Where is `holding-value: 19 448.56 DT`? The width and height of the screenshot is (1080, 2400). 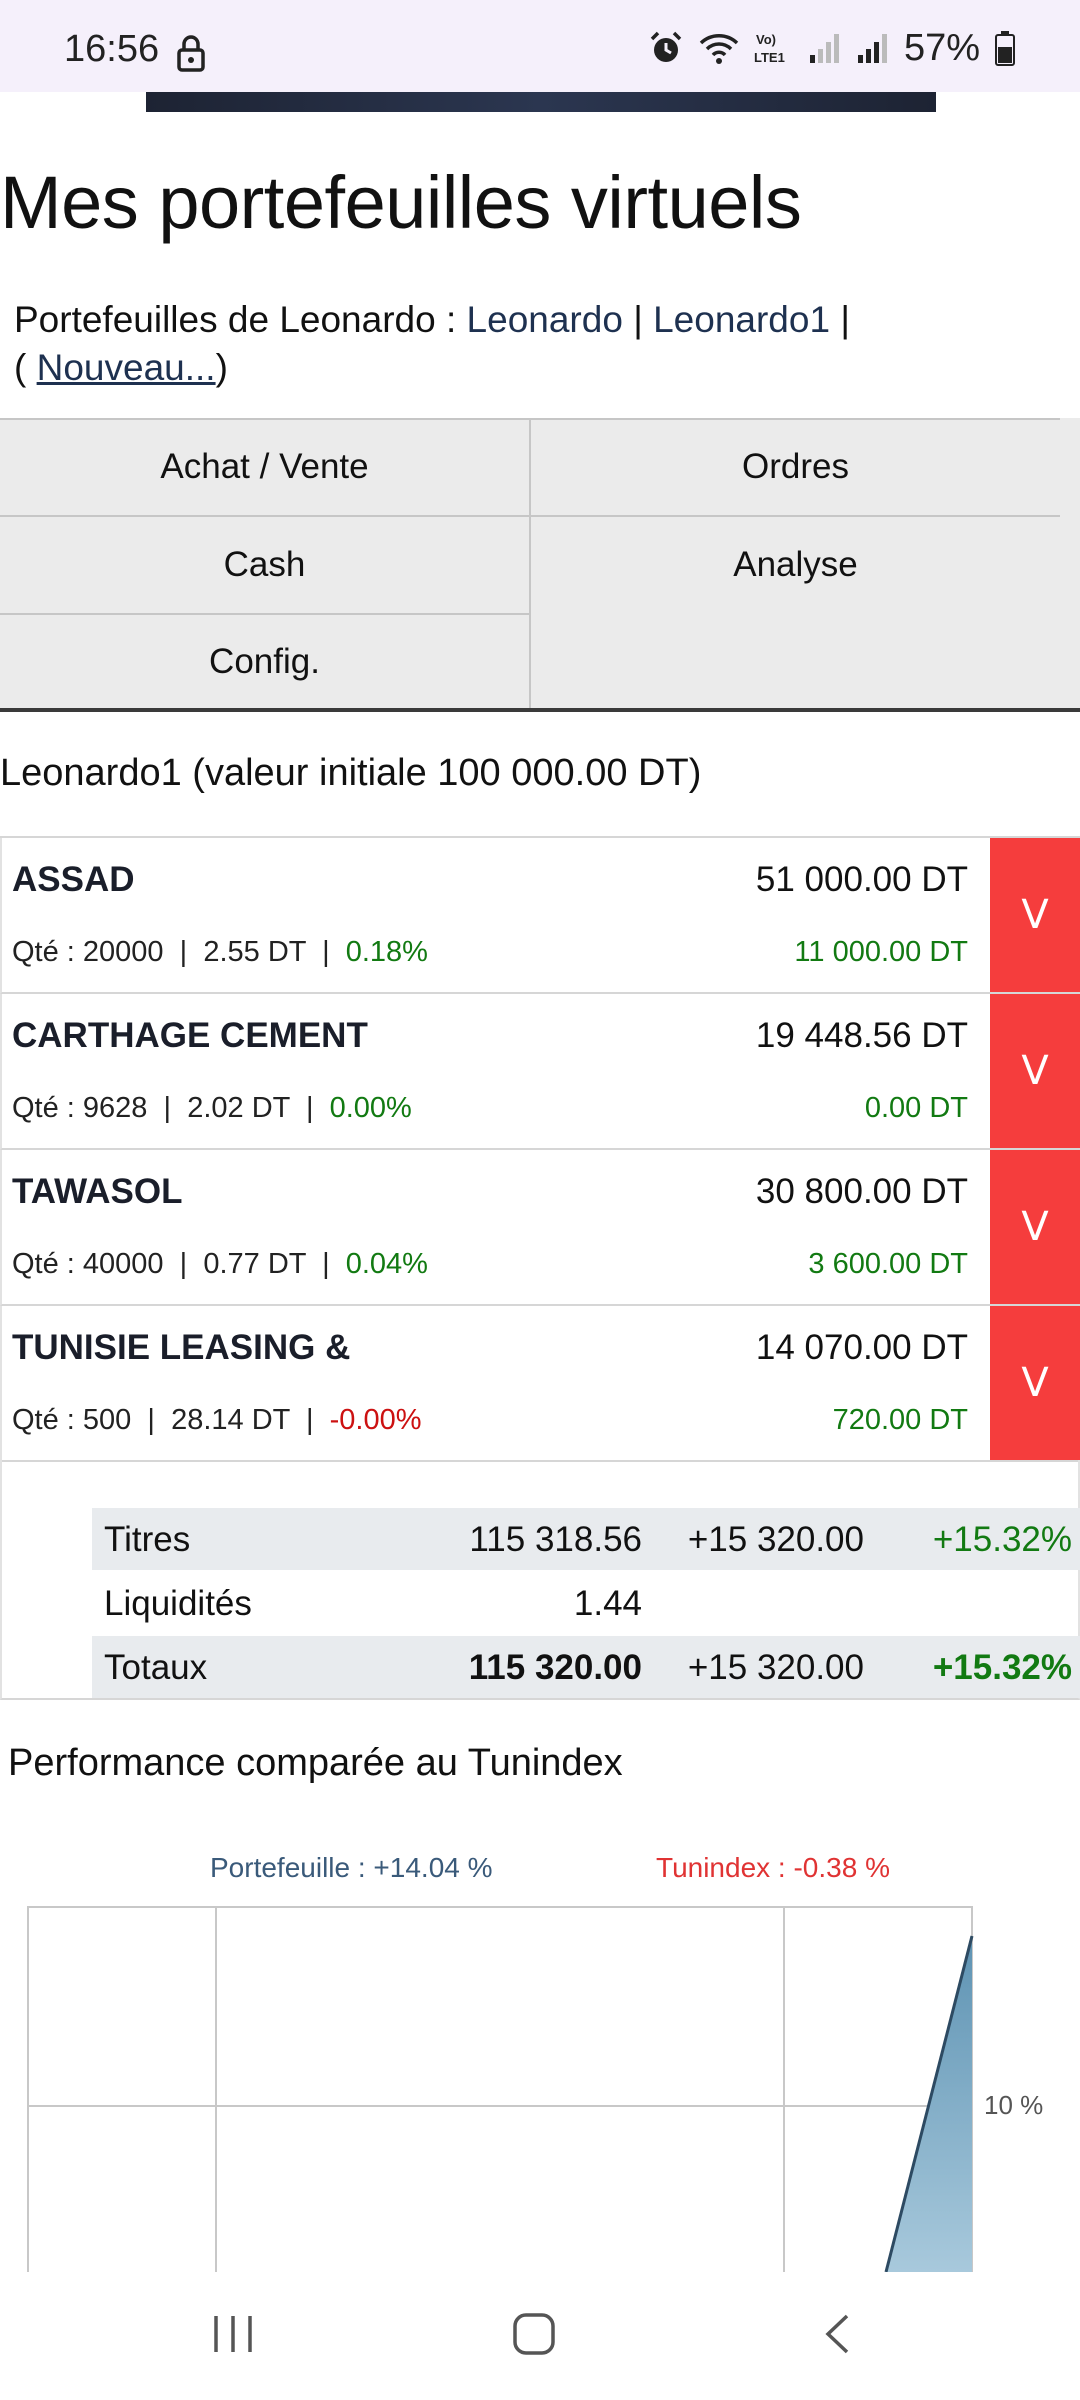
holding-value: 19 448.56 DT is located at coordinates (861, 1035).